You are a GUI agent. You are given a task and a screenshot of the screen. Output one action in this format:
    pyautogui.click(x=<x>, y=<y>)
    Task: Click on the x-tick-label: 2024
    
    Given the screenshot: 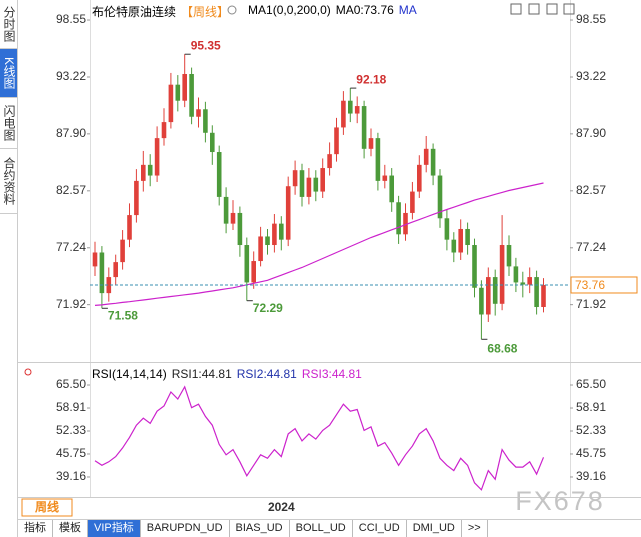 What is the action you would take?
    pyautogui.click(x=281, y=507)
    